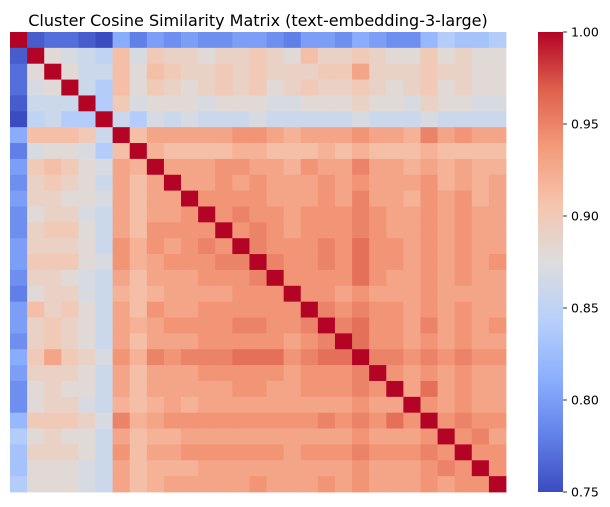 The width and height of the screenshot is (610, 507). I want to click on colorbar-tick-label: 0.85, so click(585, 308).